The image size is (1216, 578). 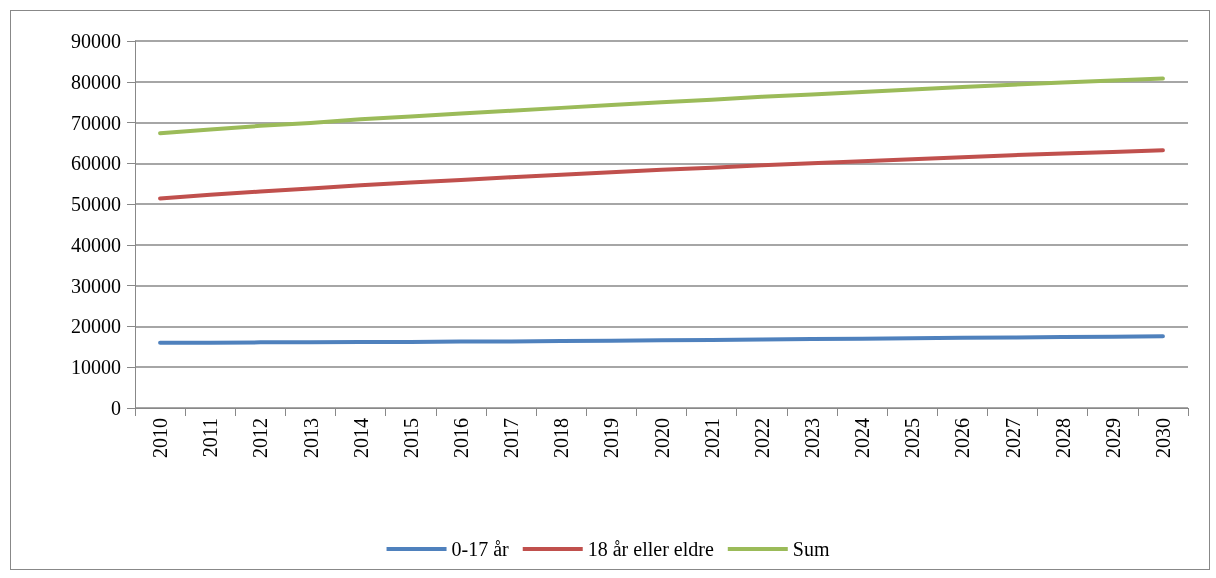 What do you see at coordinates (1162, 438) in the screenshot?
I see `x-tick-label: 2030` at bounding box center [1162, 438].